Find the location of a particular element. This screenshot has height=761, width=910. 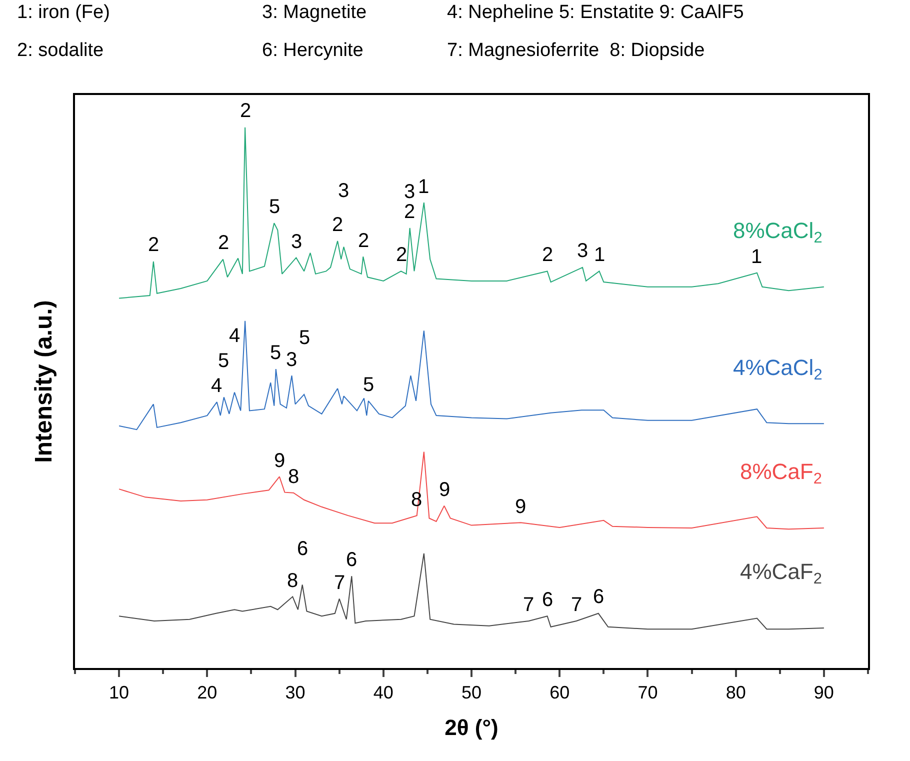

series-label: 8%CaCl$_{2}$ is located at coordinates (777, 232).